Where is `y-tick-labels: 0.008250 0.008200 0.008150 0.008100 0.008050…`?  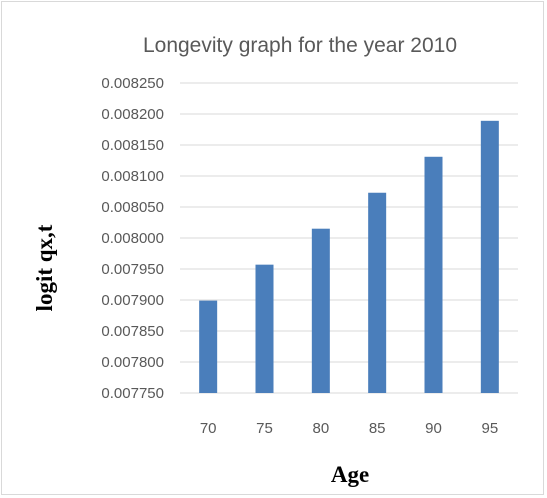 y-tick-labels: 0.008250 0.008200 0.008150 0.008100 0.008050… is located at coordinates (132, 238).